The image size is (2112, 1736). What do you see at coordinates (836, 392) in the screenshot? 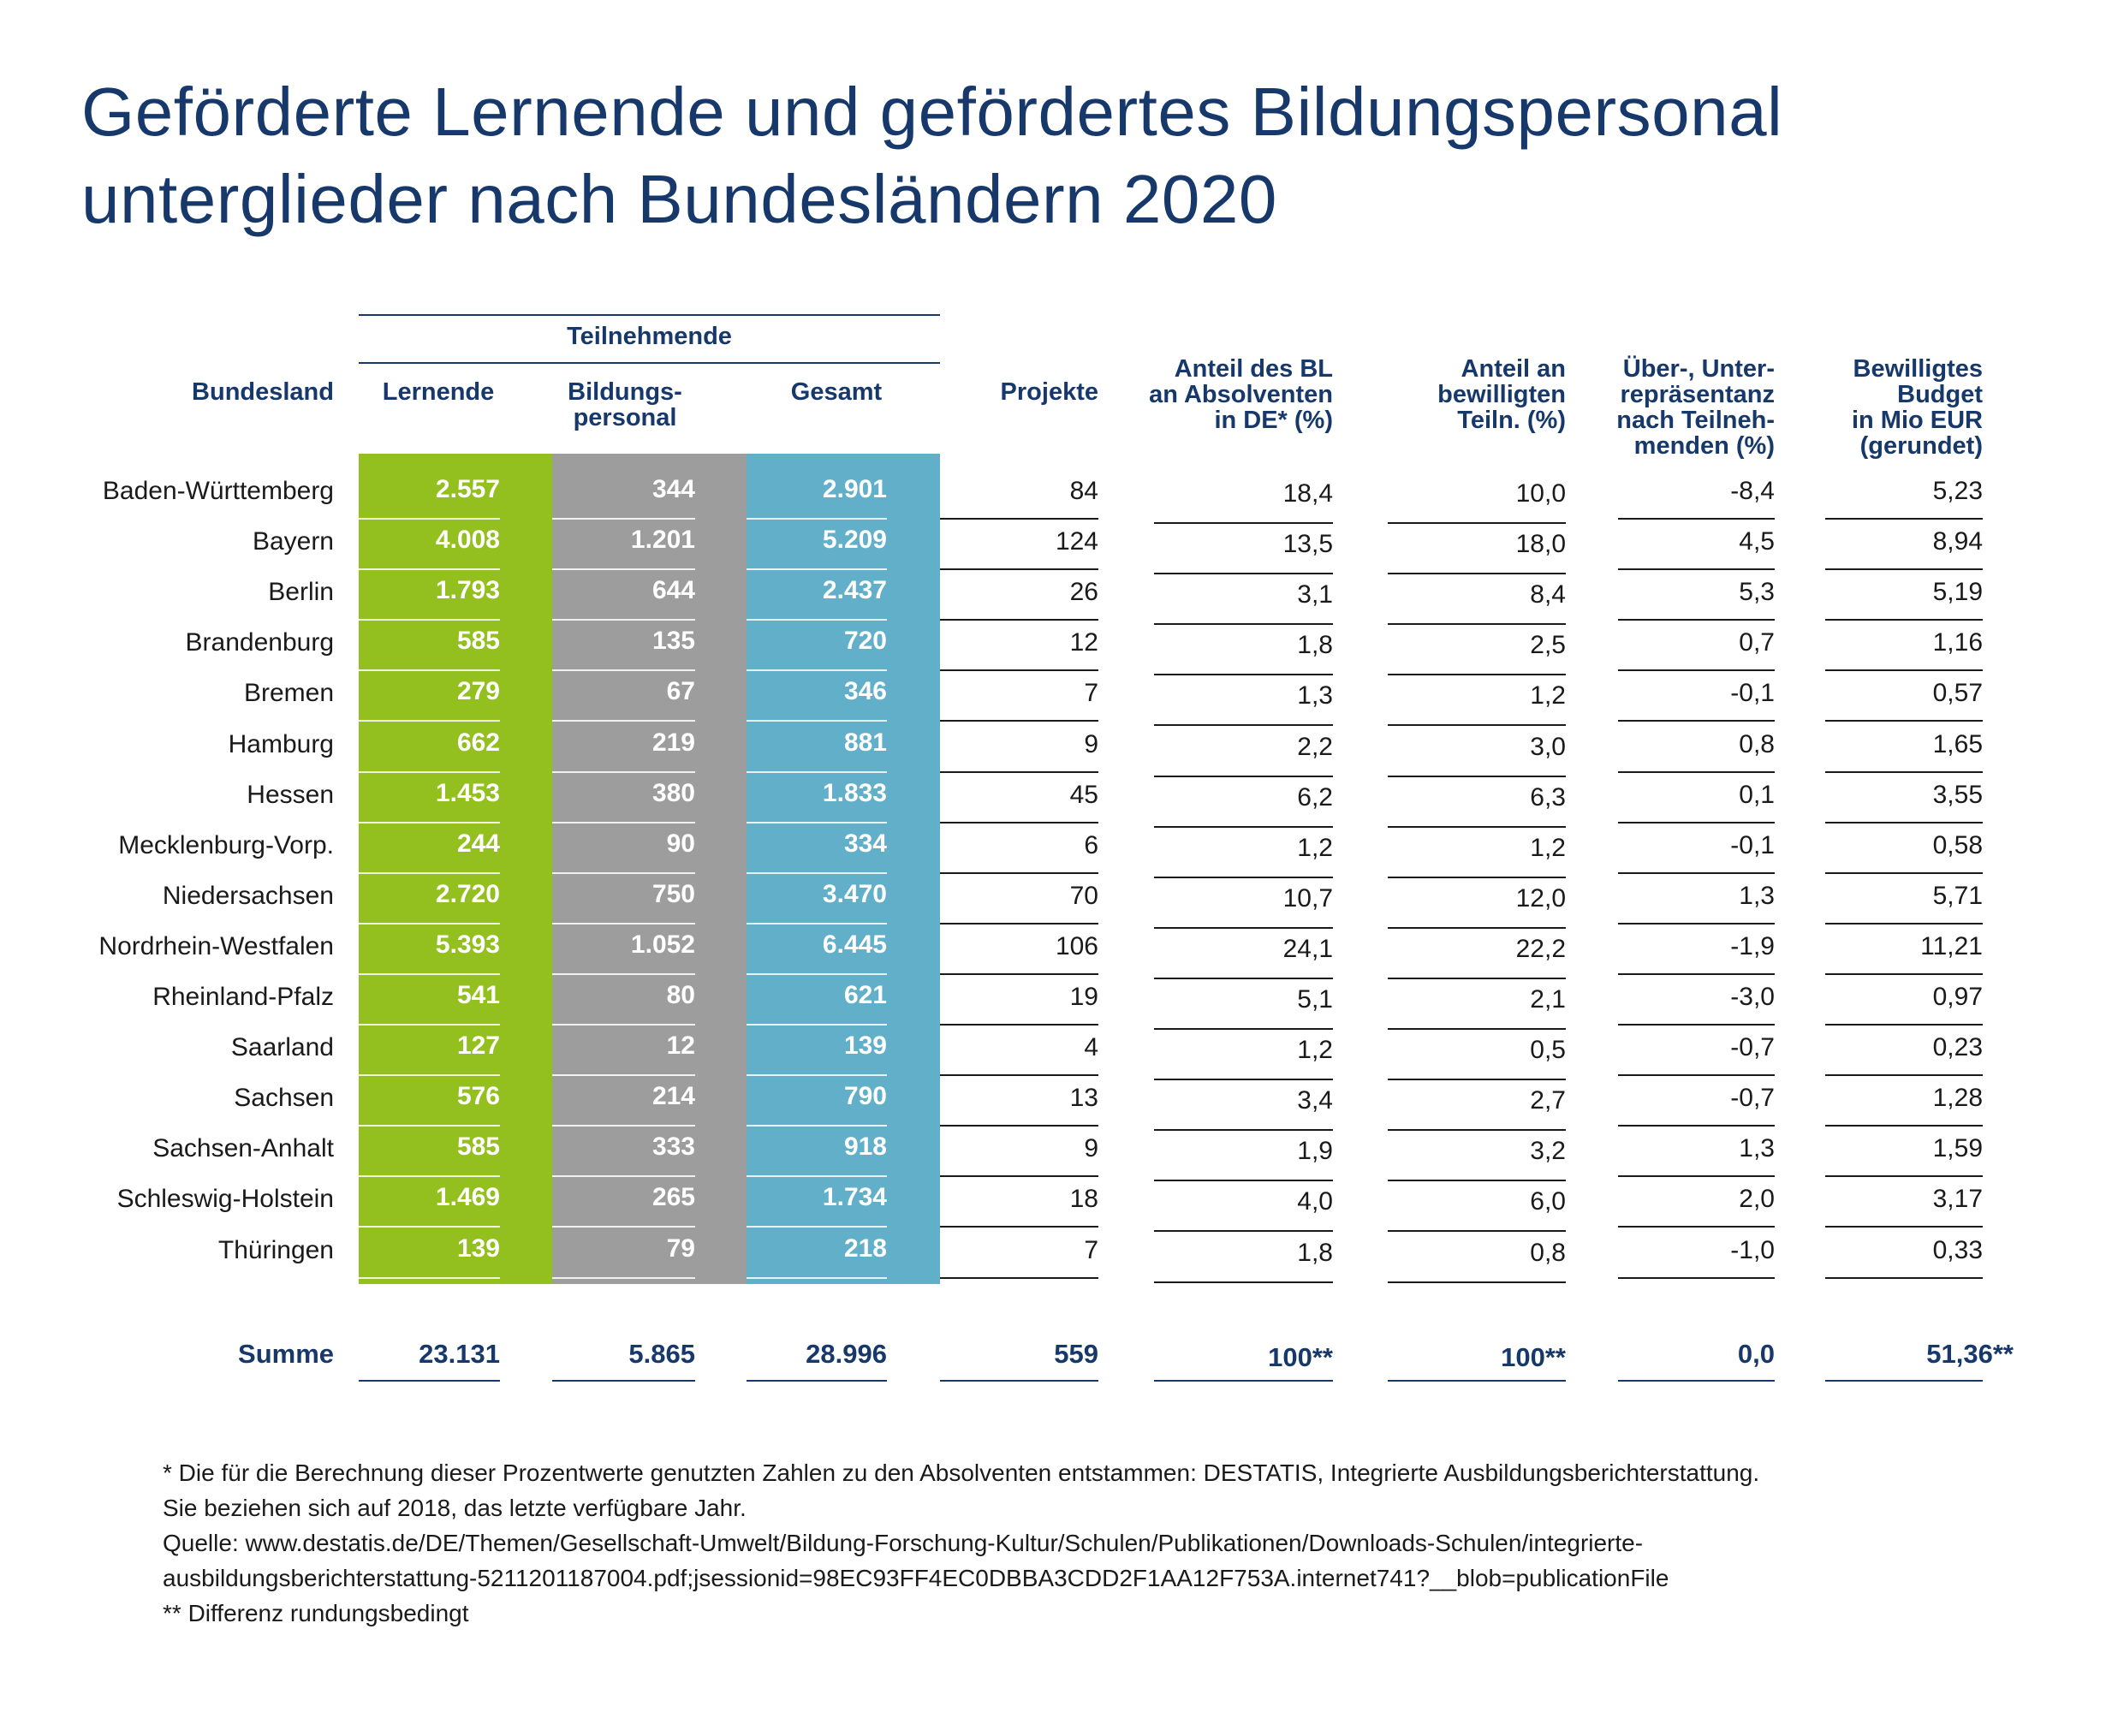
I see `header-gesamt: Gesamt` at bounding box center [836, 392].